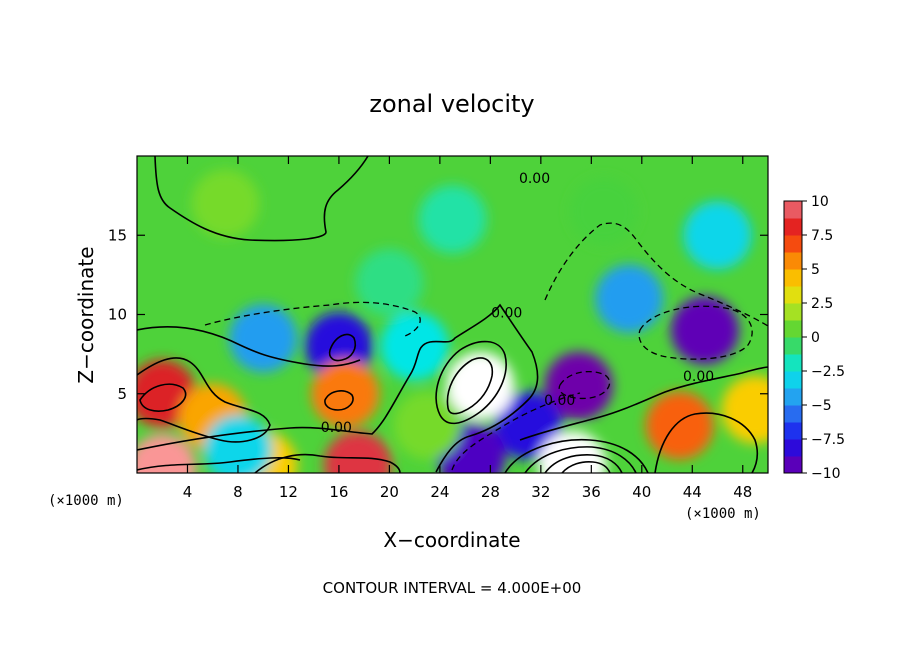 This screenshot has width=904, height=654. I want to click on y-axis-label: Z−coordinate, so click(86, 314).